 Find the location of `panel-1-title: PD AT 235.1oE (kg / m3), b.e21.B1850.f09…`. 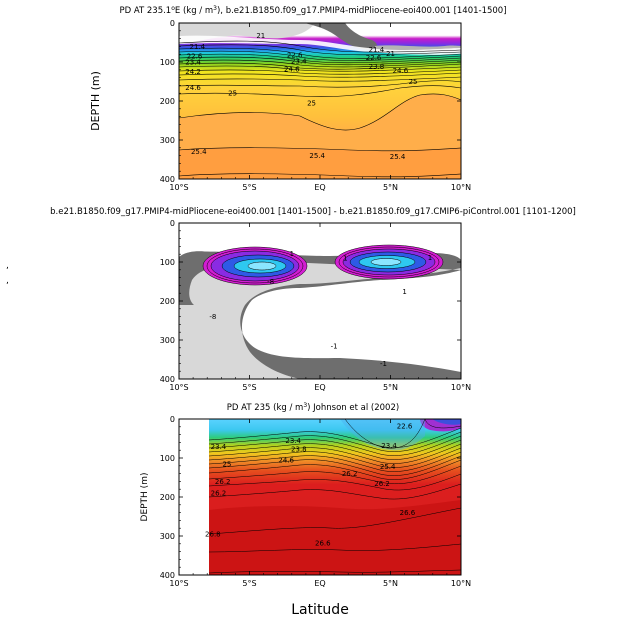

panel-1-title: PD AT 235.1oE (kg / m3), b.e21.B1850.f09… is located at coordinates (312, 11).